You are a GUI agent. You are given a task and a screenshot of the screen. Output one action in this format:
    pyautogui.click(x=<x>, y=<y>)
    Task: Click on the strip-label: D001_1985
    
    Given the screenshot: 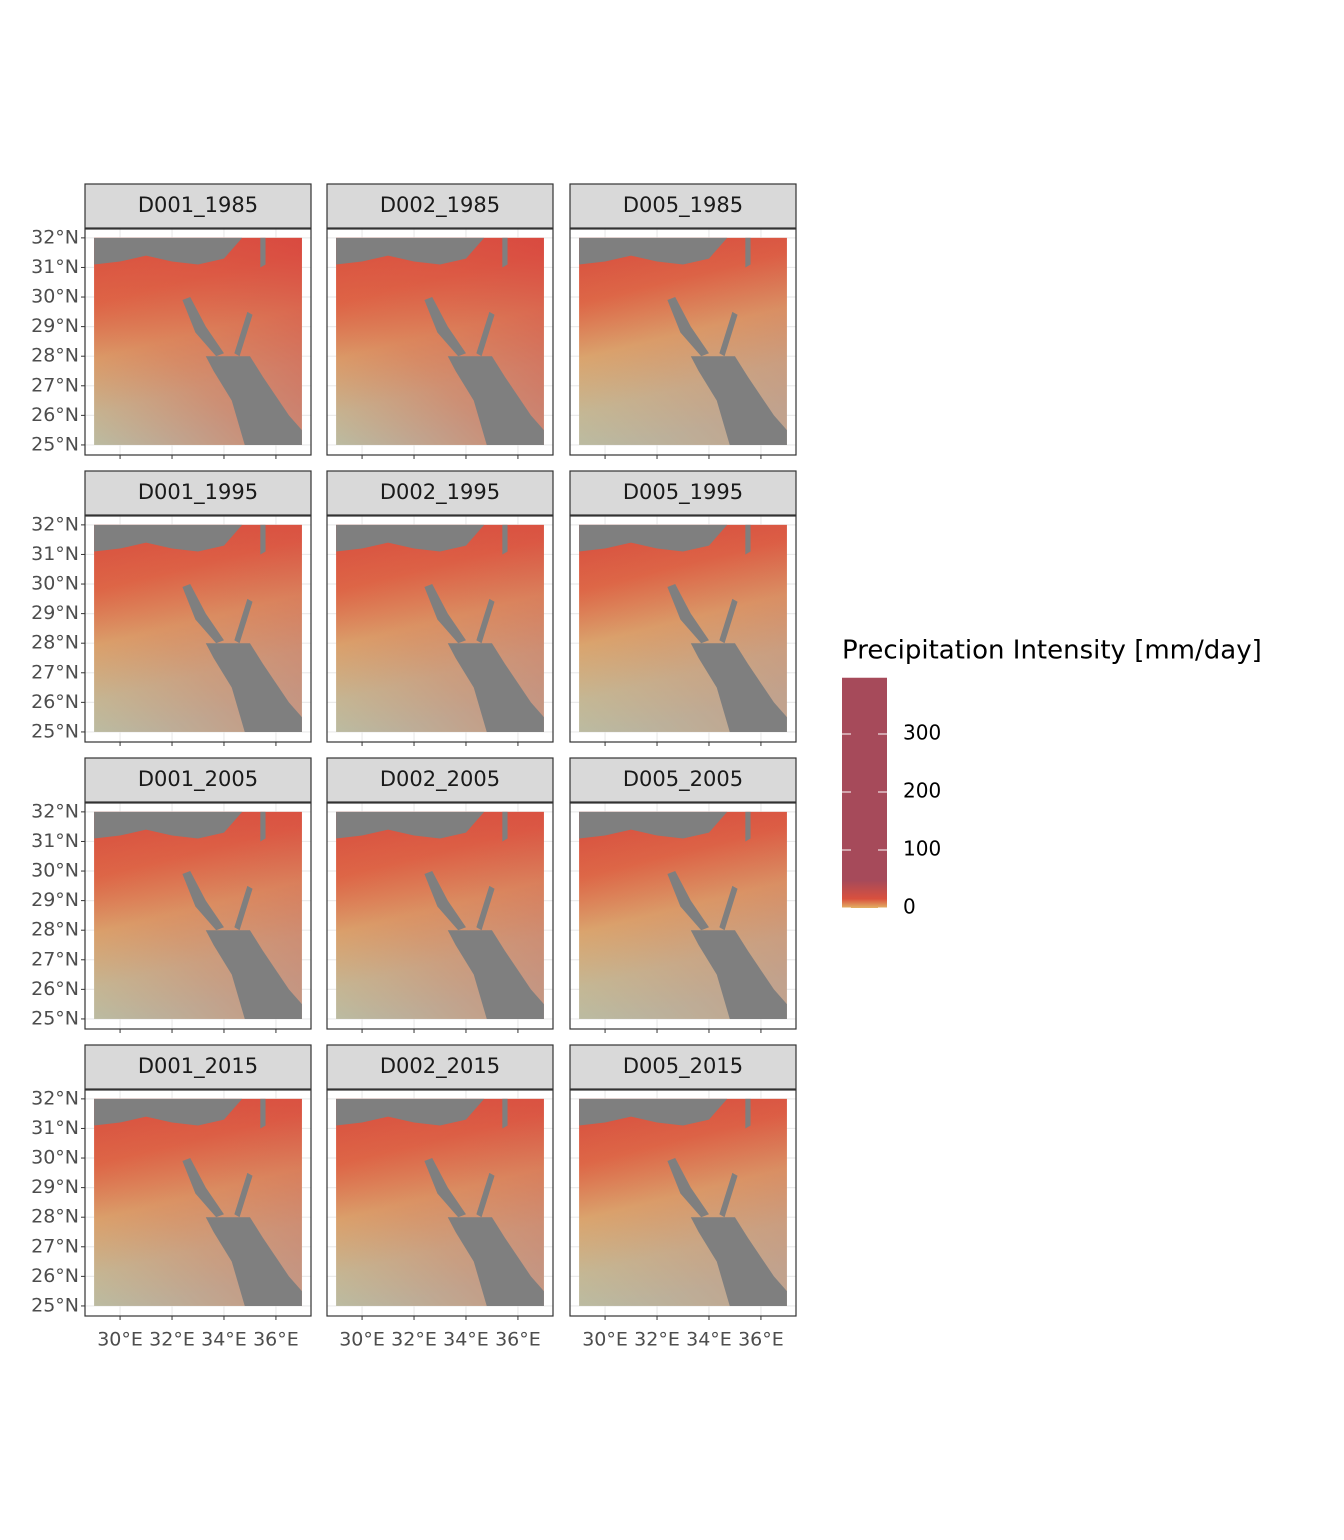 What is the action you would take?
    pyautogui.click(x=198, y=205)
    